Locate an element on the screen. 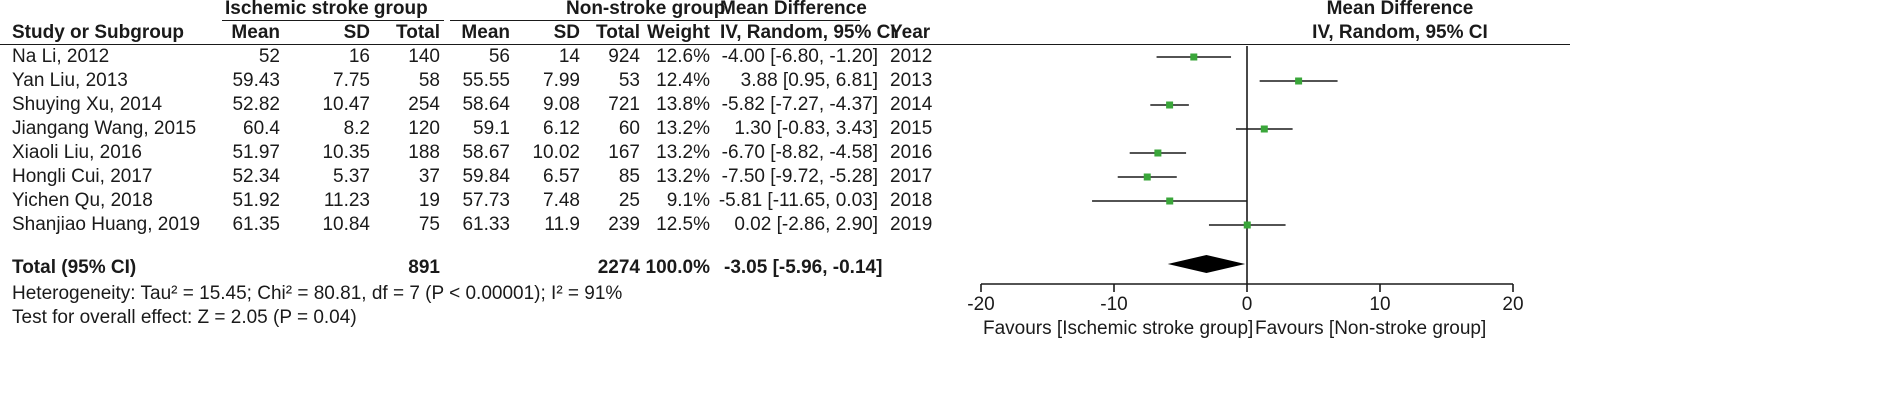 The image size is (1890, 404). sd1-header: SD is located at coordinates (356, 32).